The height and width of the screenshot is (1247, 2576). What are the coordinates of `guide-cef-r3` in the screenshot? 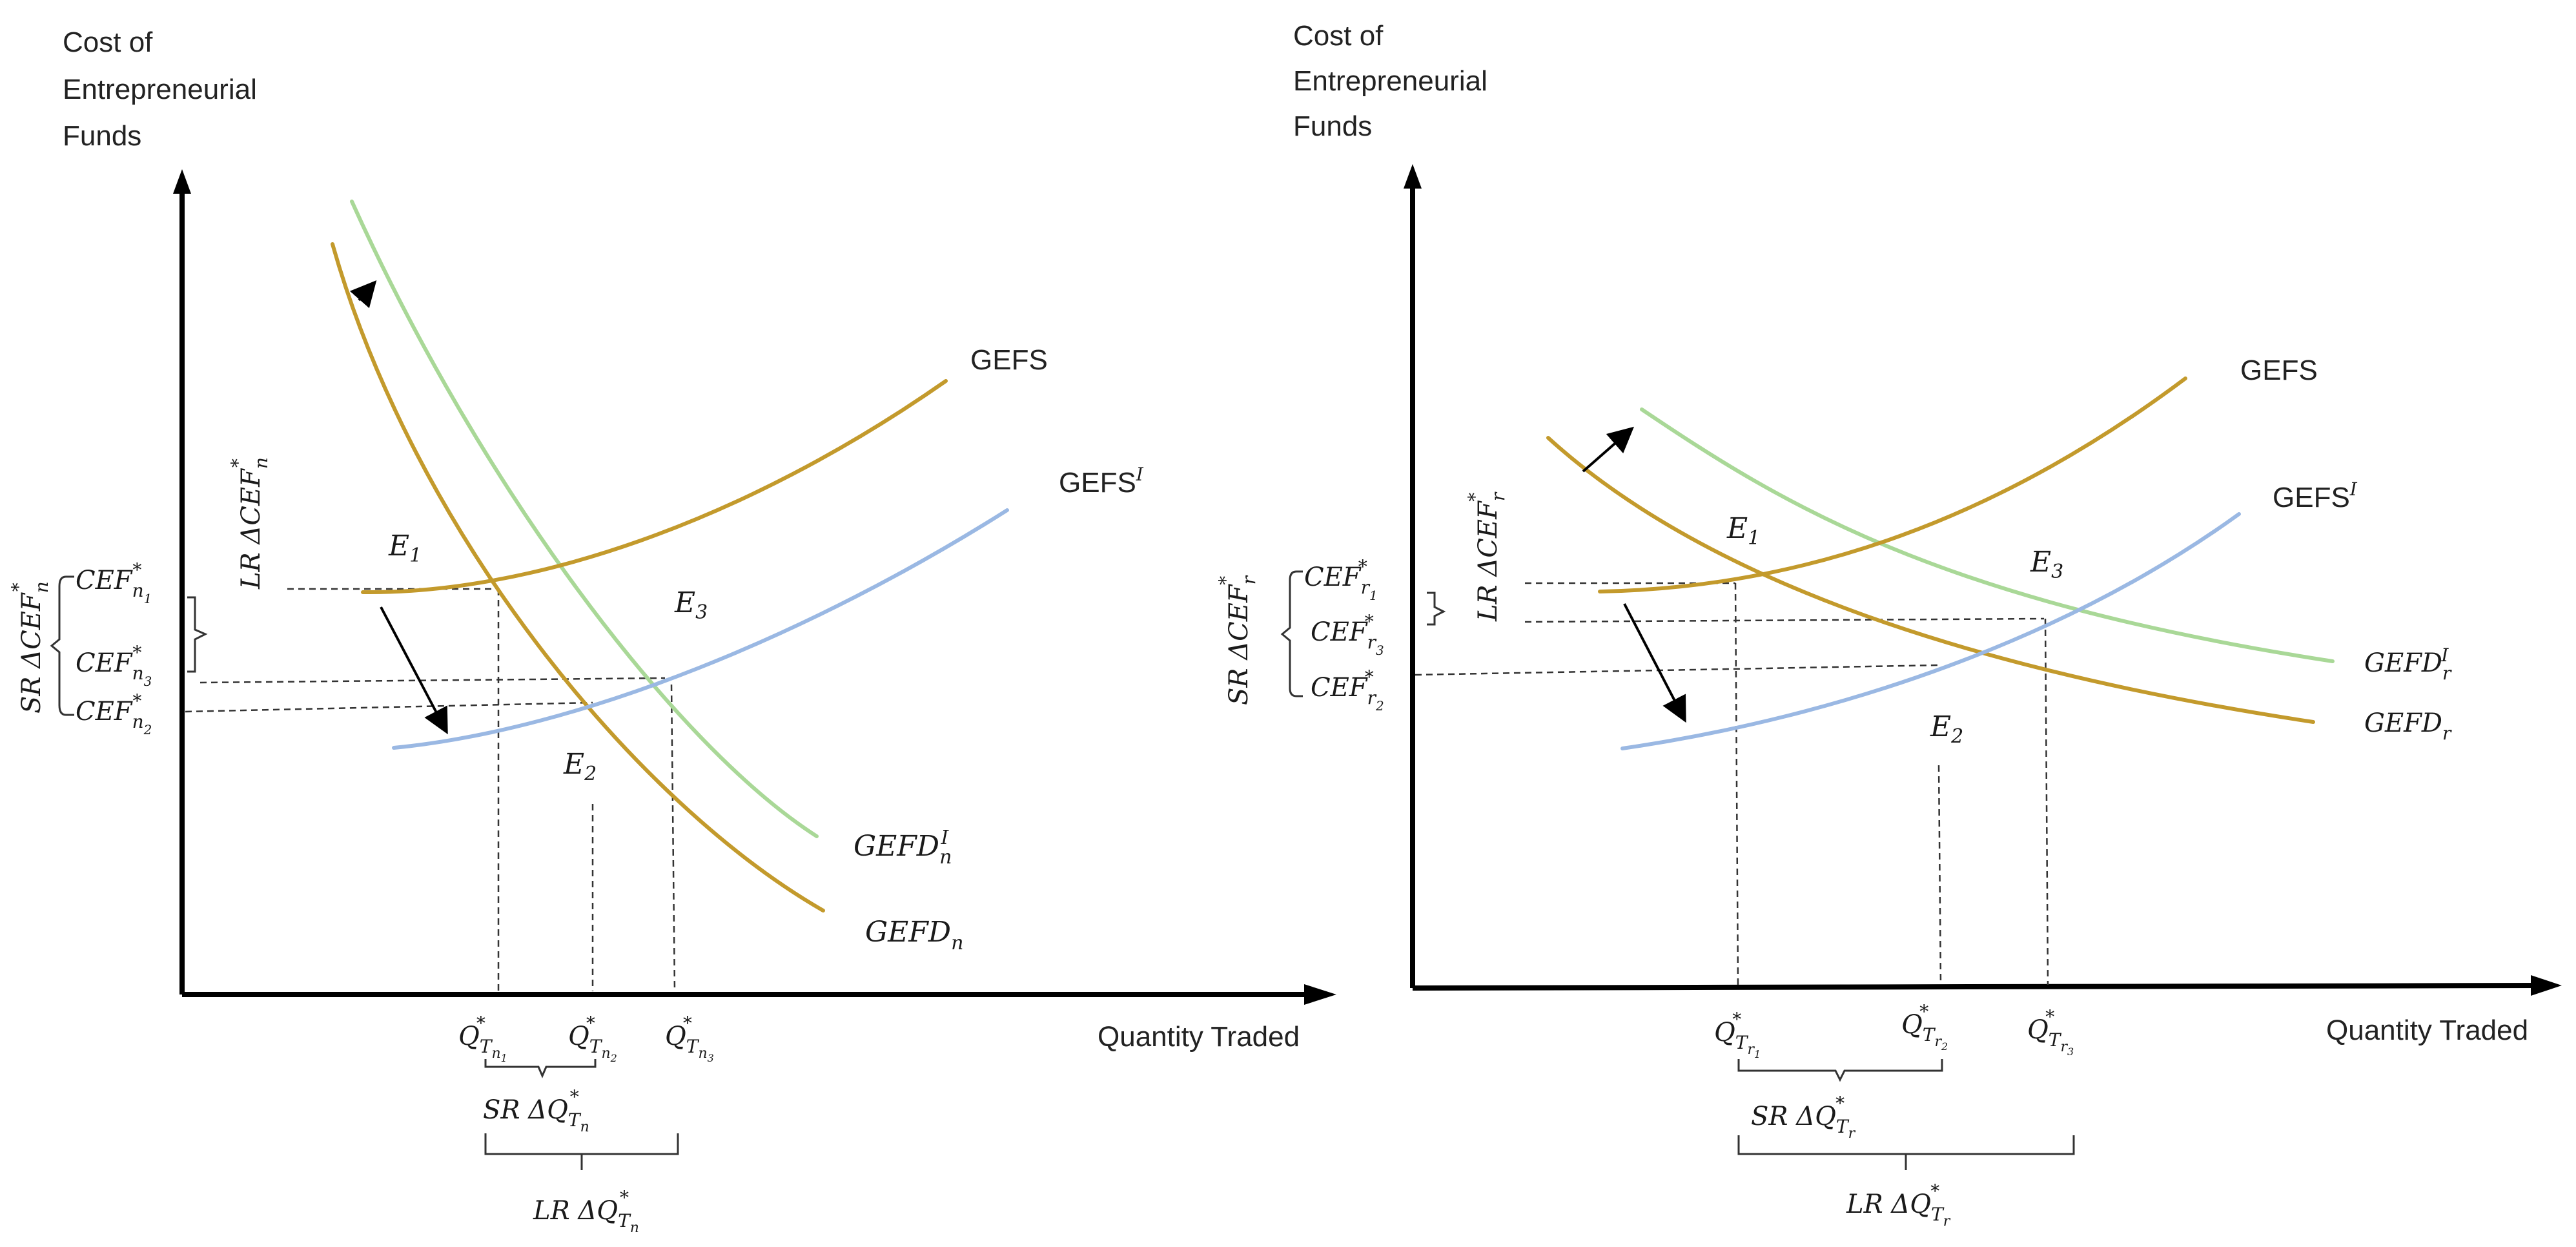 It's located at (1784, 620).